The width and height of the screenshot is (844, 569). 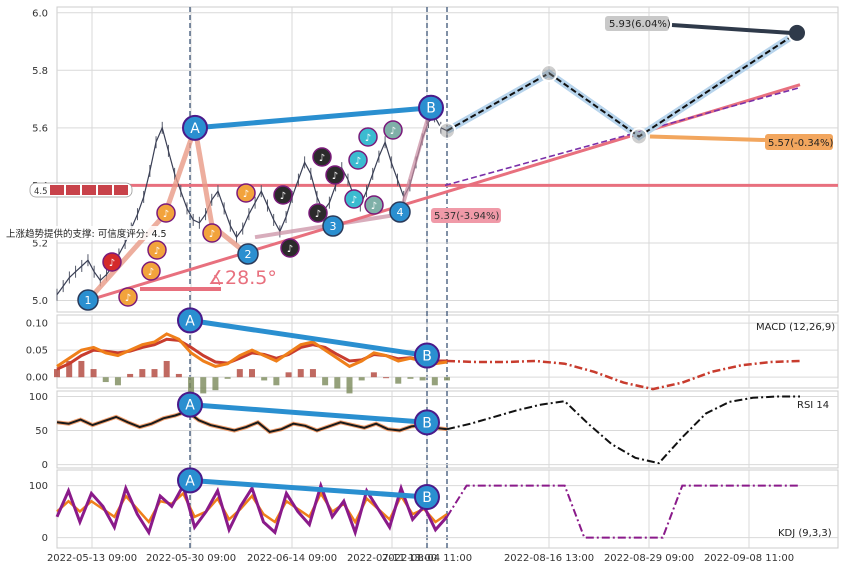 I want to click on svg-text: 5.37(-3.94%), so click(x=467, y=216).